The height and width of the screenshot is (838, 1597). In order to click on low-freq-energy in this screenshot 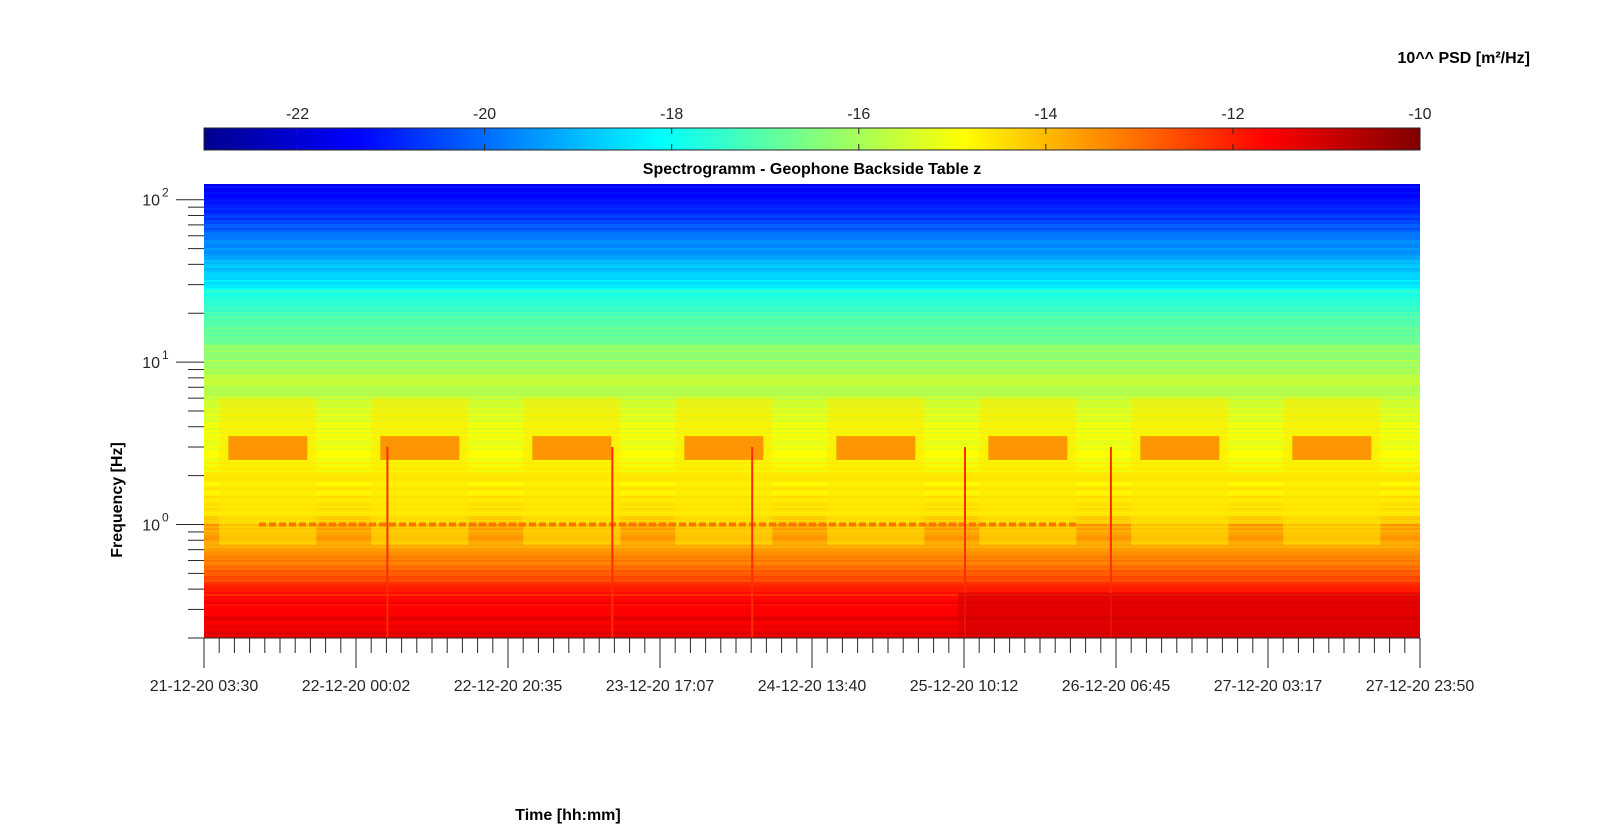, I will do `click(1188, 615)`.